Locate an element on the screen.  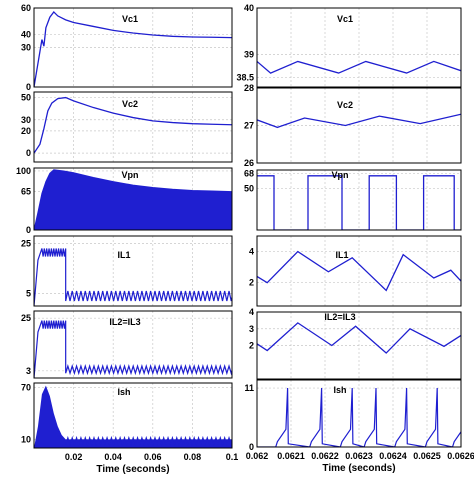
panel-right-vc2: 28 27 26 Vc2 is located at coordinates (353, 125).